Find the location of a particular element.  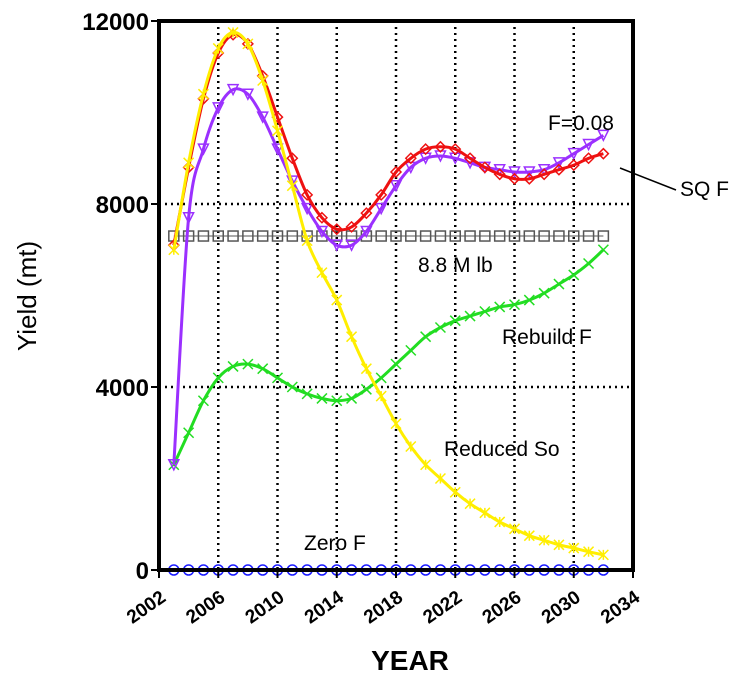

annotation-f008: F=0.08 is located at coordinates (581, 123).